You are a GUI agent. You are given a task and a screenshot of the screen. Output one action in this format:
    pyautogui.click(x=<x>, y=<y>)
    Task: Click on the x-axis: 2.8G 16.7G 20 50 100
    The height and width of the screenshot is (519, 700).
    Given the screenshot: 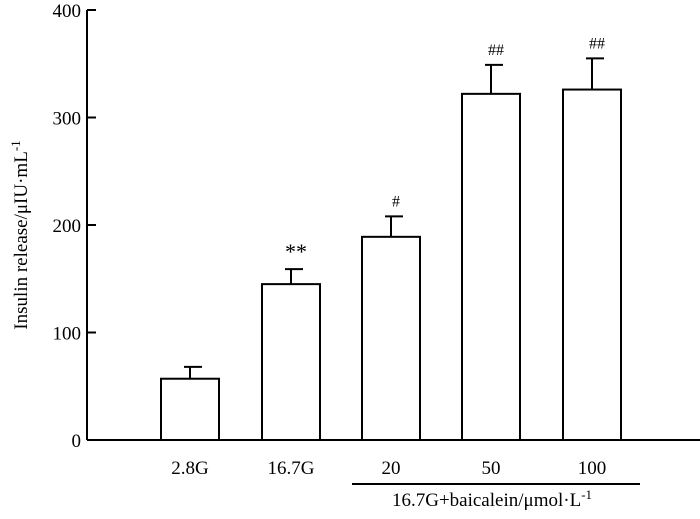 What is the action you would take?
    pyautogui.click(x=393, y=459)
    